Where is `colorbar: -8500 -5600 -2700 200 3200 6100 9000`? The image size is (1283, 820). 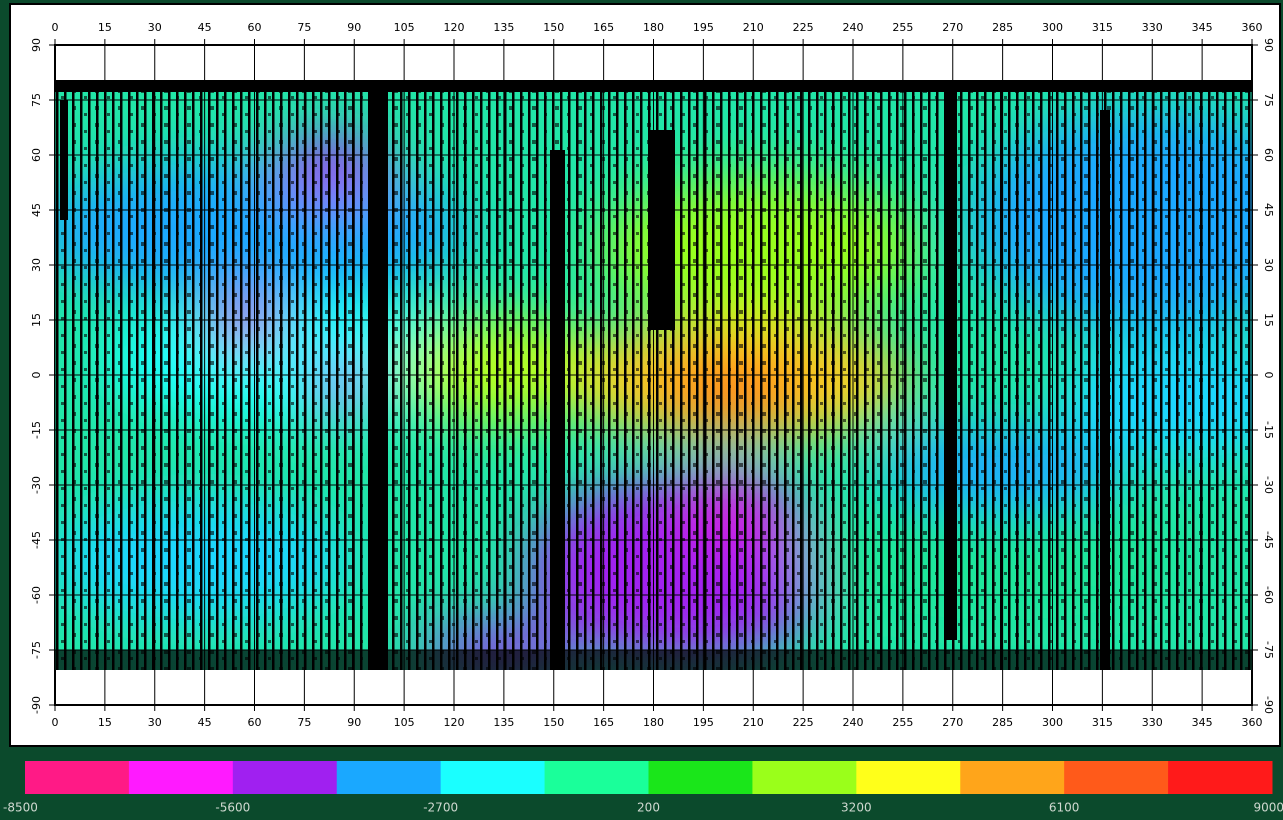
colorbar: -8500 -5600 -2700 200 3200 6100 9000 is located at coordinates (643, 788).